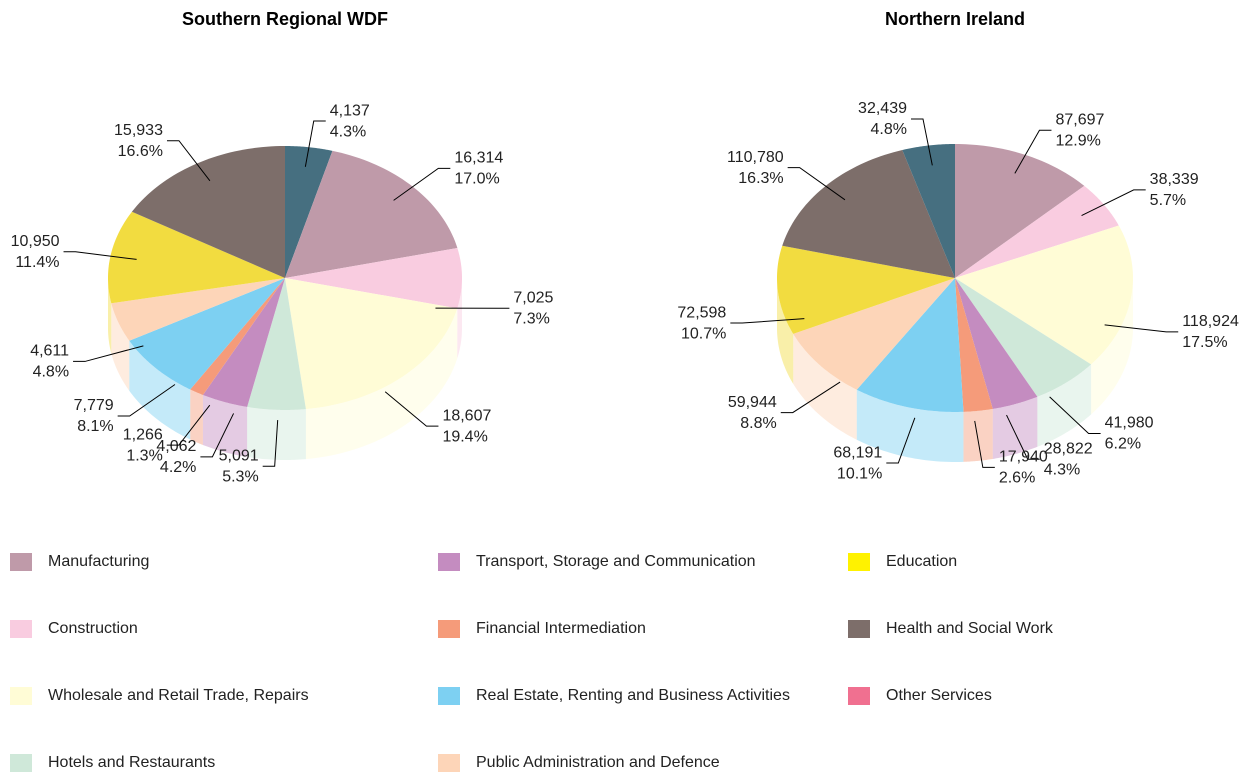 The height and width of the screenshot is (773, 1255). Describe the element at coordinates (1017, 478) in the screenshot. I see `percent-label: 2.6%` at that location.